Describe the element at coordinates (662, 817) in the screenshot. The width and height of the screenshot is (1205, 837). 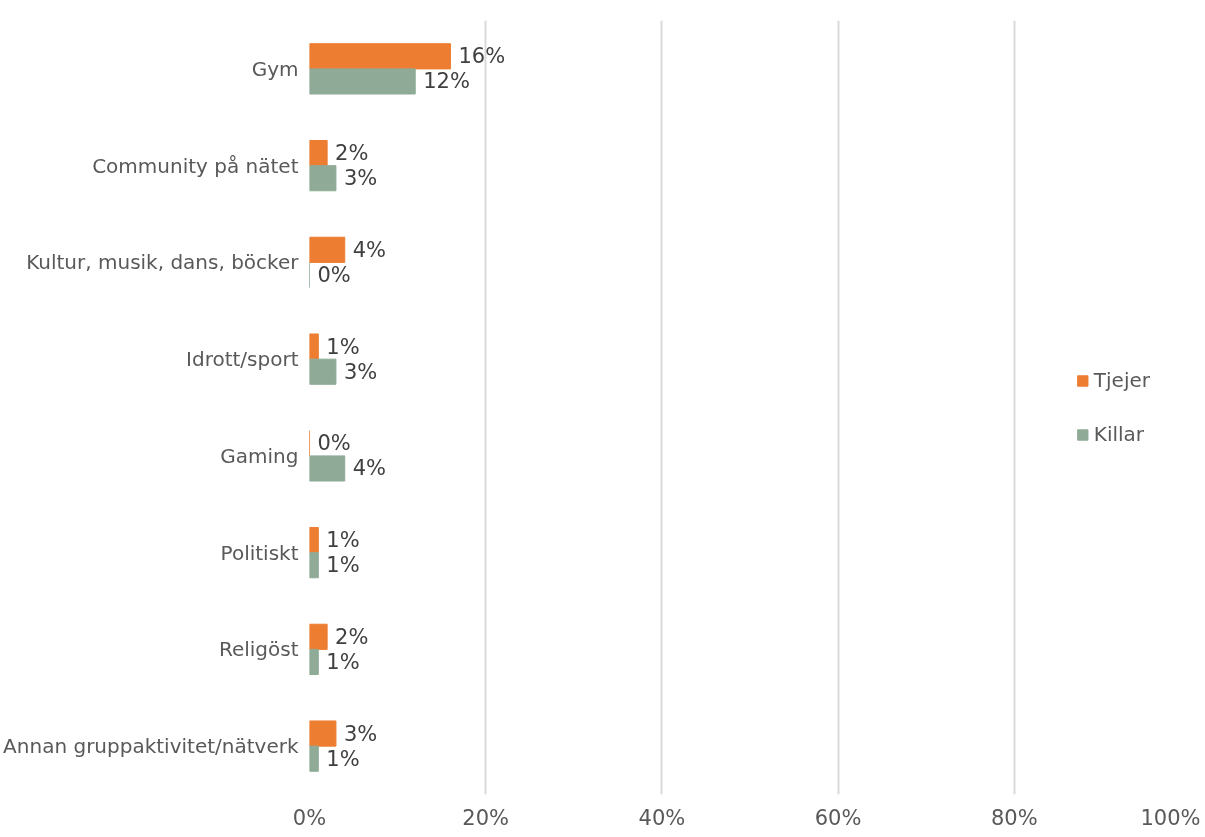
I see `x-tick-label: 40%` at that location.